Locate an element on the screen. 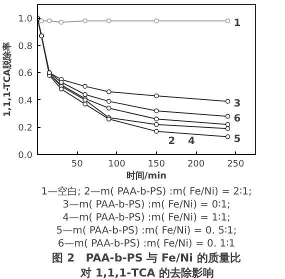  y-tick-label: 1.0 is located at coordinates (25, 19).